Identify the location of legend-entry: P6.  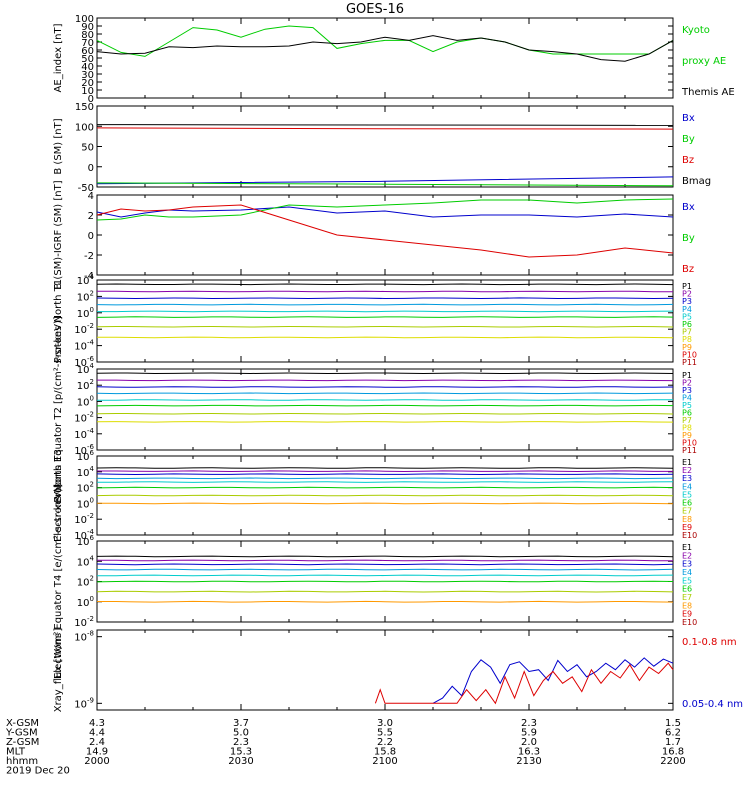
(687, 413).